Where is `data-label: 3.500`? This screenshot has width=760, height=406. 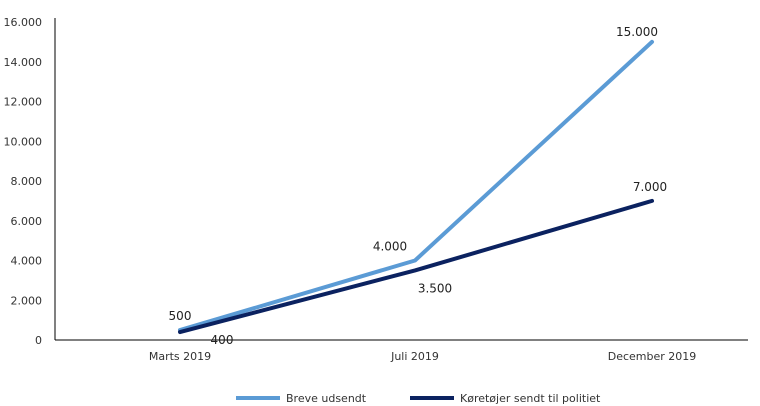
data-label: 3.500 is located at coordinates (435, 288).